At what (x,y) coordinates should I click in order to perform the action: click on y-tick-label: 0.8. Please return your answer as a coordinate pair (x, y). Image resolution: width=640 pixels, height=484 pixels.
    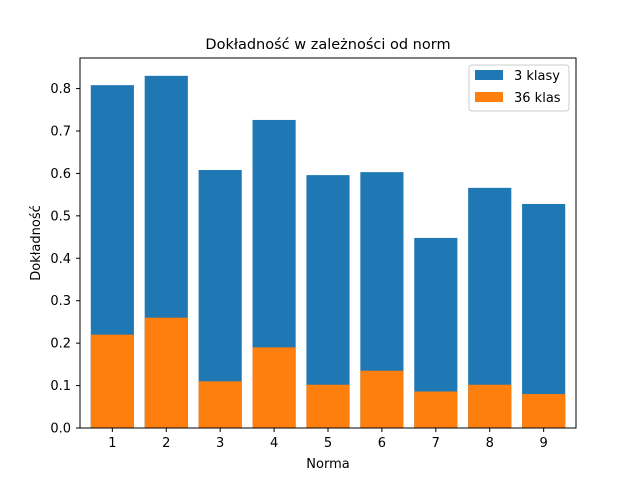
    Looking at the image, I should click on (60, 89).